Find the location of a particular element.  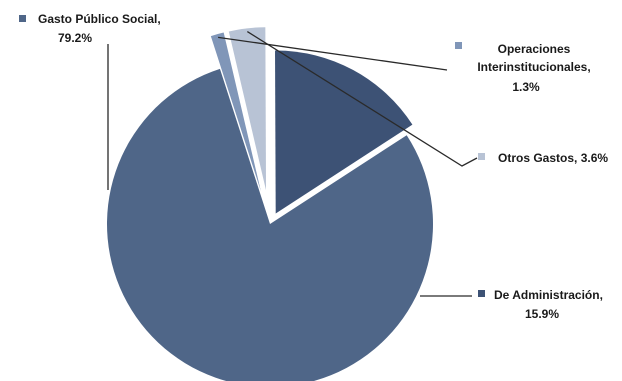

label-operaciones-interinstitucionales: Operaciones Interinstitucionales, 1.3% is located at coordinates (523, 68).